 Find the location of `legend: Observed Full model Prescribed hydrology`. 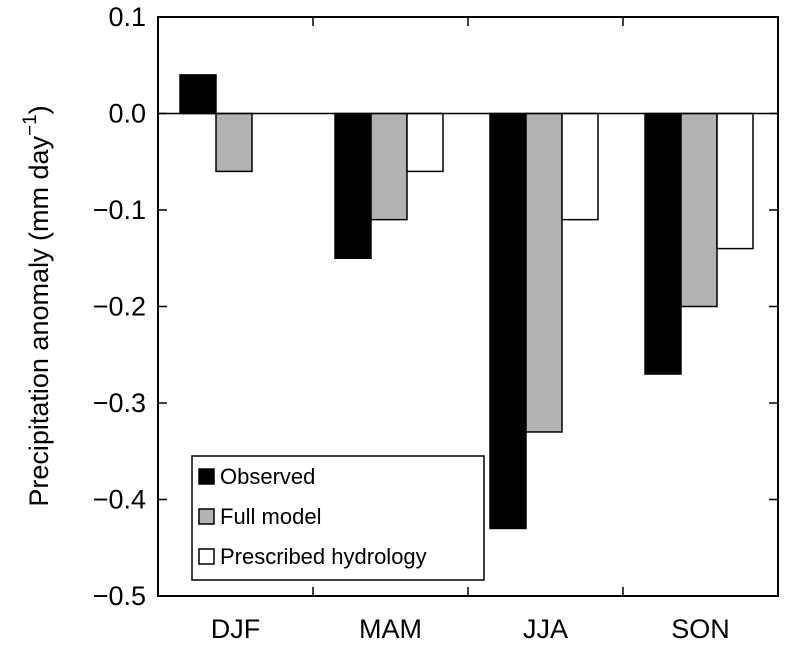

legend: Observed Full model Prescribed hydrology is located at coordinates (338, 518).